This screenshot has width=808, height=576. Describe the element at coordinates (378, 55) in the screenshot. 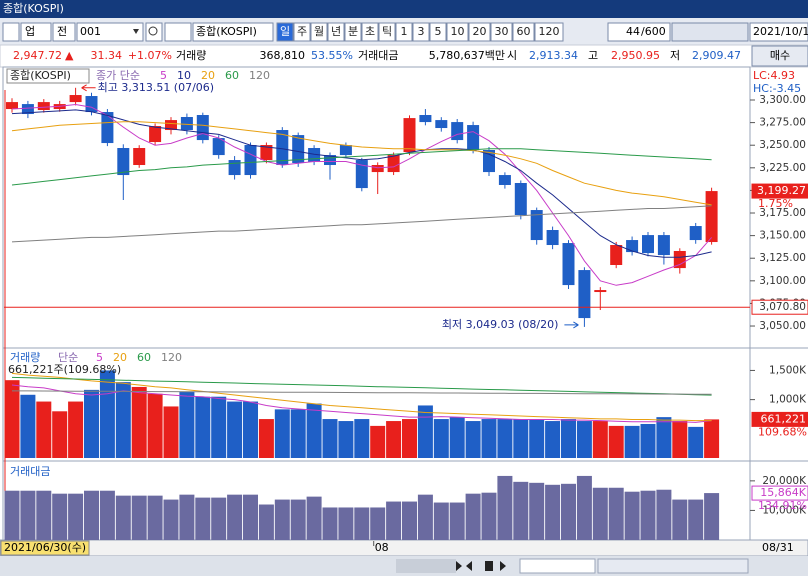

I see `amount-label: 거래대금` at that location.